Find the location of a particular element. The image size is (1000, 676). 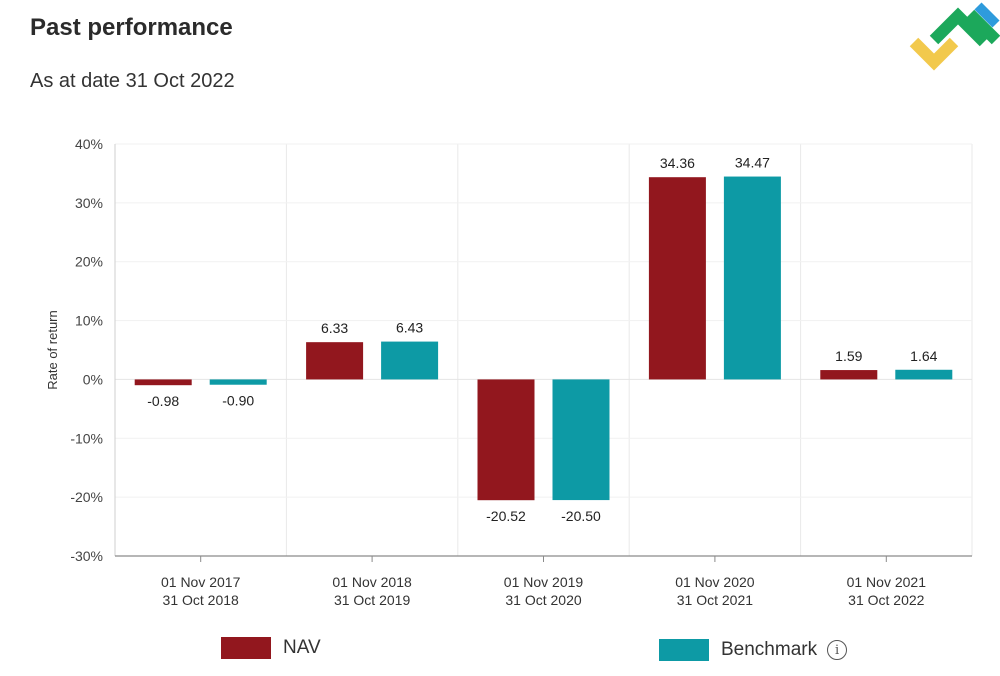

x-tick-label: 01 Nov 2018 is located at coordinates (372, 582).